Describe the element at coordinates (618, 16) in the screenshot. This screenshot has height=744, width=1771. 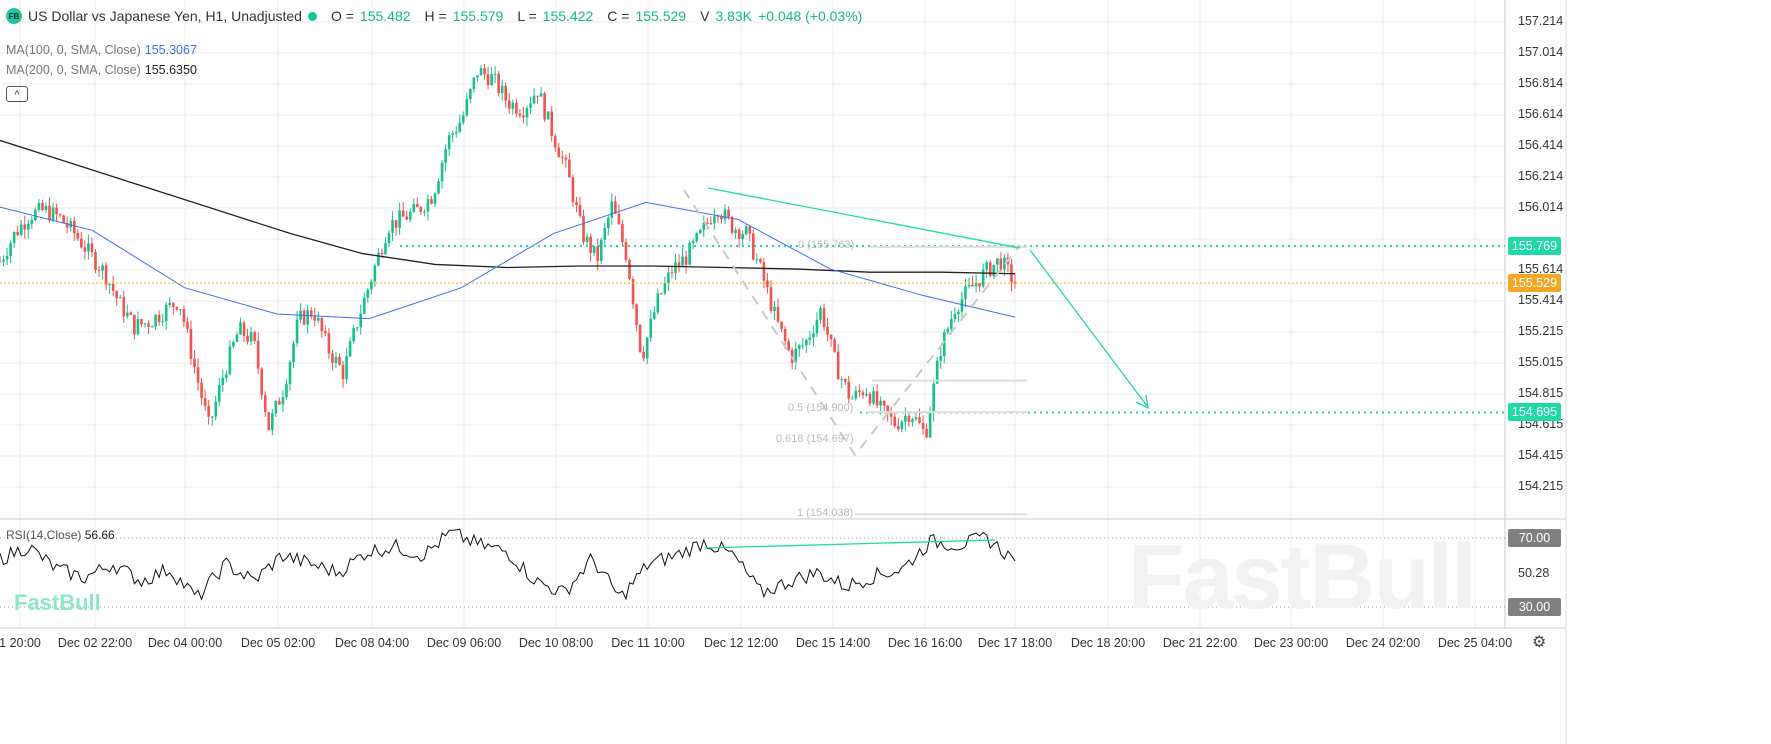
I see `close-label: C =` at that location.